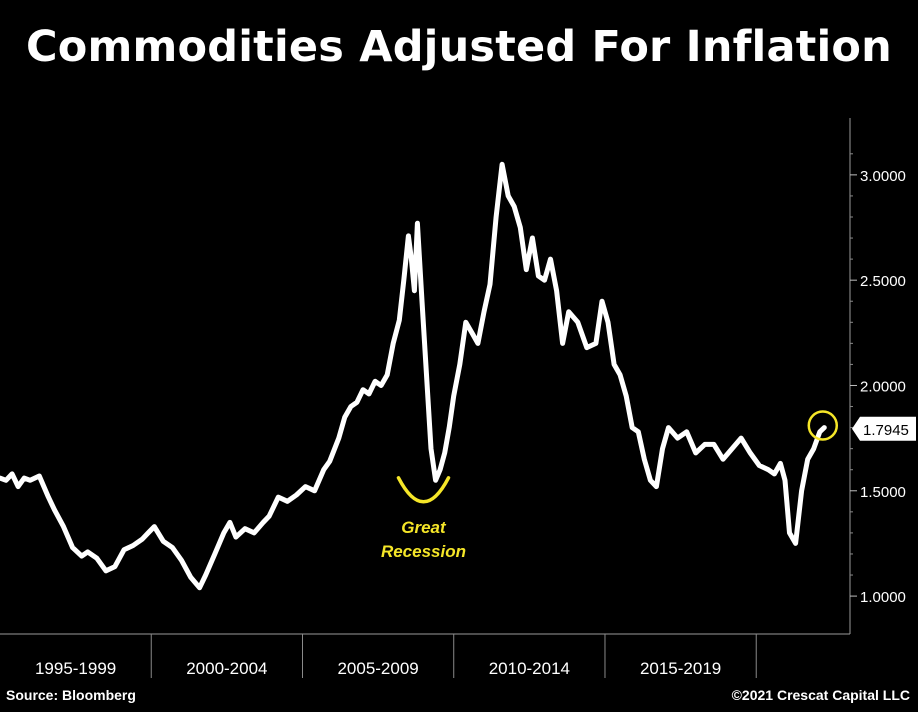 The height and width of the screenshot is (712, 918). I want to click on copyright-note: ©2021 Crescat Capital LLC, so click(820, 695).